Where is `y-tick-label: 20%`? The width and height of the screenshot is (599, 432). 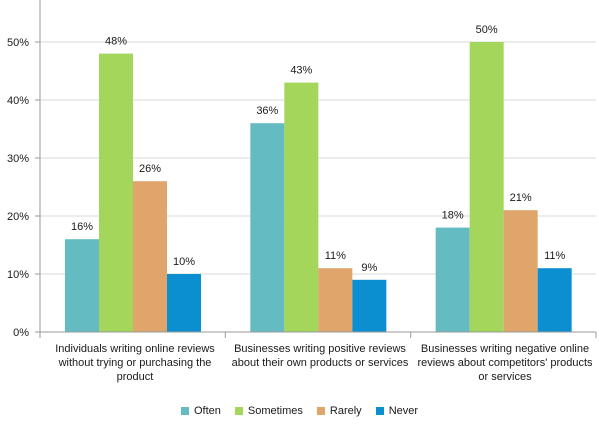 y-tick-label: 20% is located at coordinates (18, 217).